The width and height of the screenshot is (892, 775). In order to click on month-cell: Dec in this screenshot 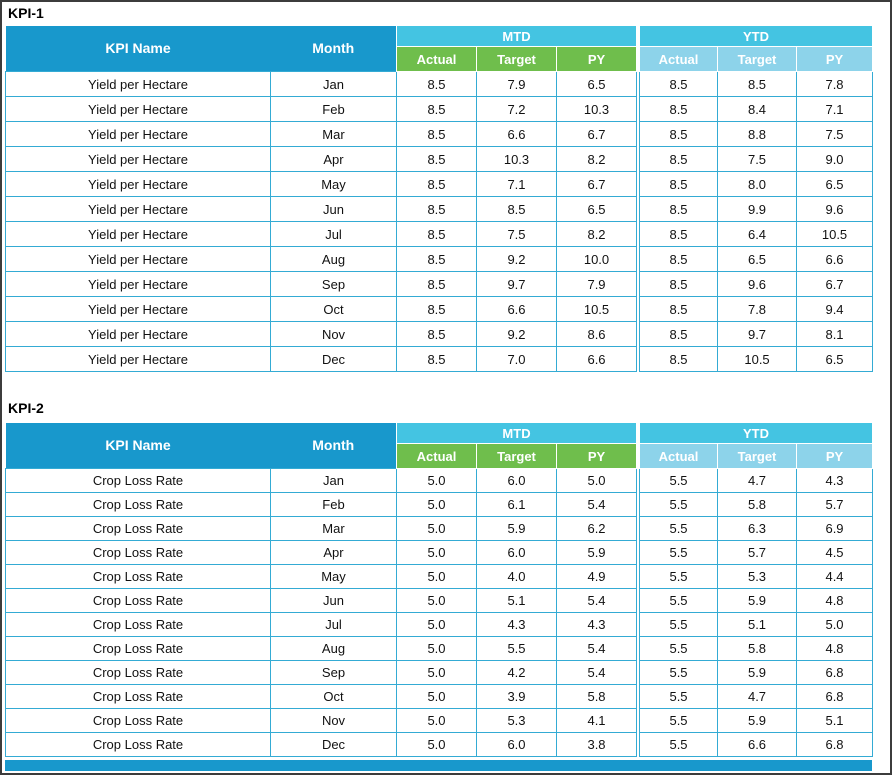, I will do `click(333, 359)`.